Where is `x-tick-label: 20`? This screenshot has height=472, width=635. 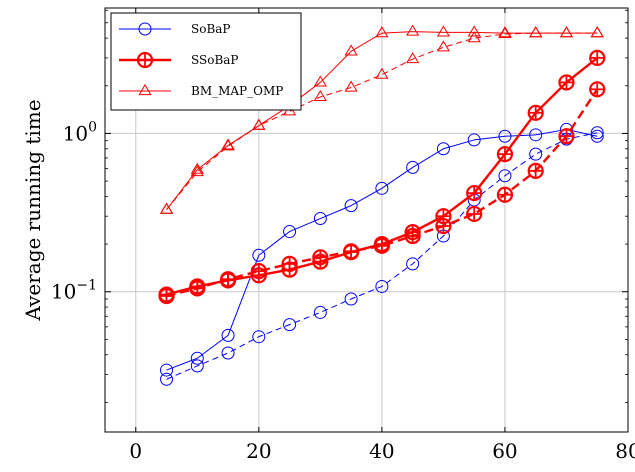 x-tick-label: 20 is located at coordinates (258, 451).